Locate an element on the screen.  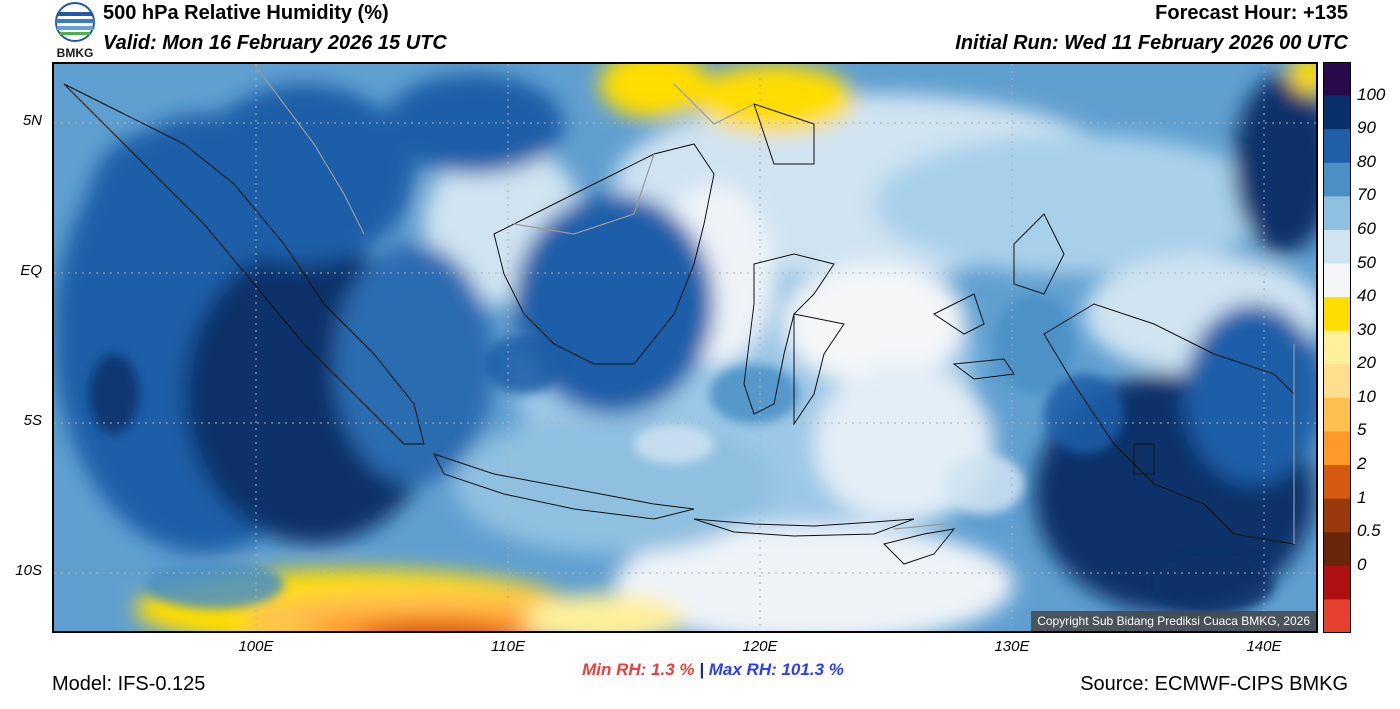
colorbar-tick-label: 1 is located at coordinates (1362, 497).